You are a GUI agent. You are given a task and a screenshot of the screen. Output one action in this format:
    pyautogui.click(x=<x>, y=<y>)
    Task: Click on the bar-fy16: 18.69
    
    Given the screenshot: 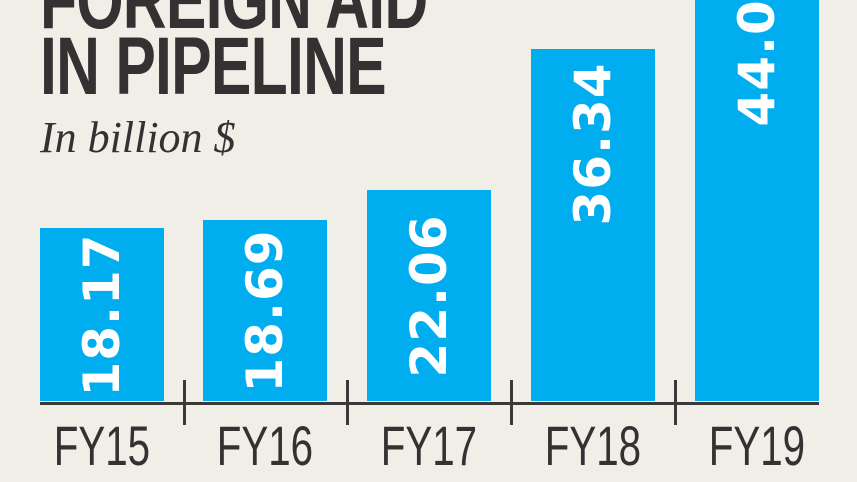 What is the action you would take?
    pyautogui.click(x=265, y=310)
    